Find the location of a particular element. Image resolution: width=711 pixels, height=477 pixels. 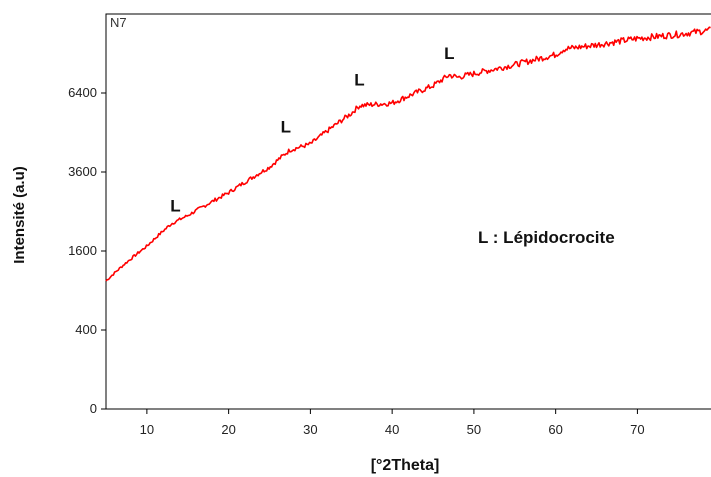

x-tick-label: 50 is located at coordinates (474, 429).